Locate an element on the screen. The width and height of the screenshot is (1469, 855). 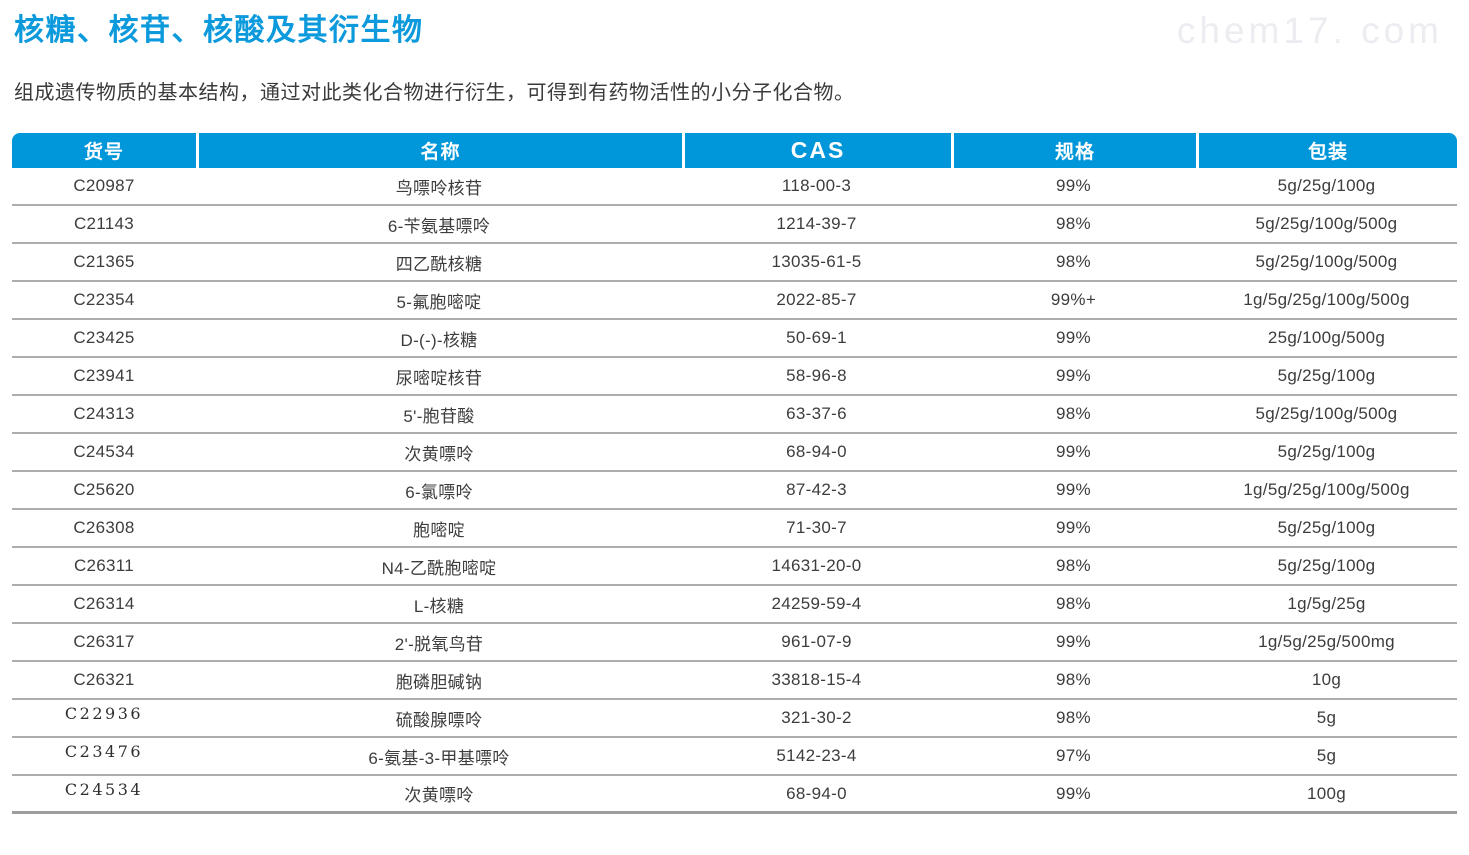
table-row: C22936 硫酸腺嘌呤 321-30-2 98% 5g is located at coordinates (734, 719).